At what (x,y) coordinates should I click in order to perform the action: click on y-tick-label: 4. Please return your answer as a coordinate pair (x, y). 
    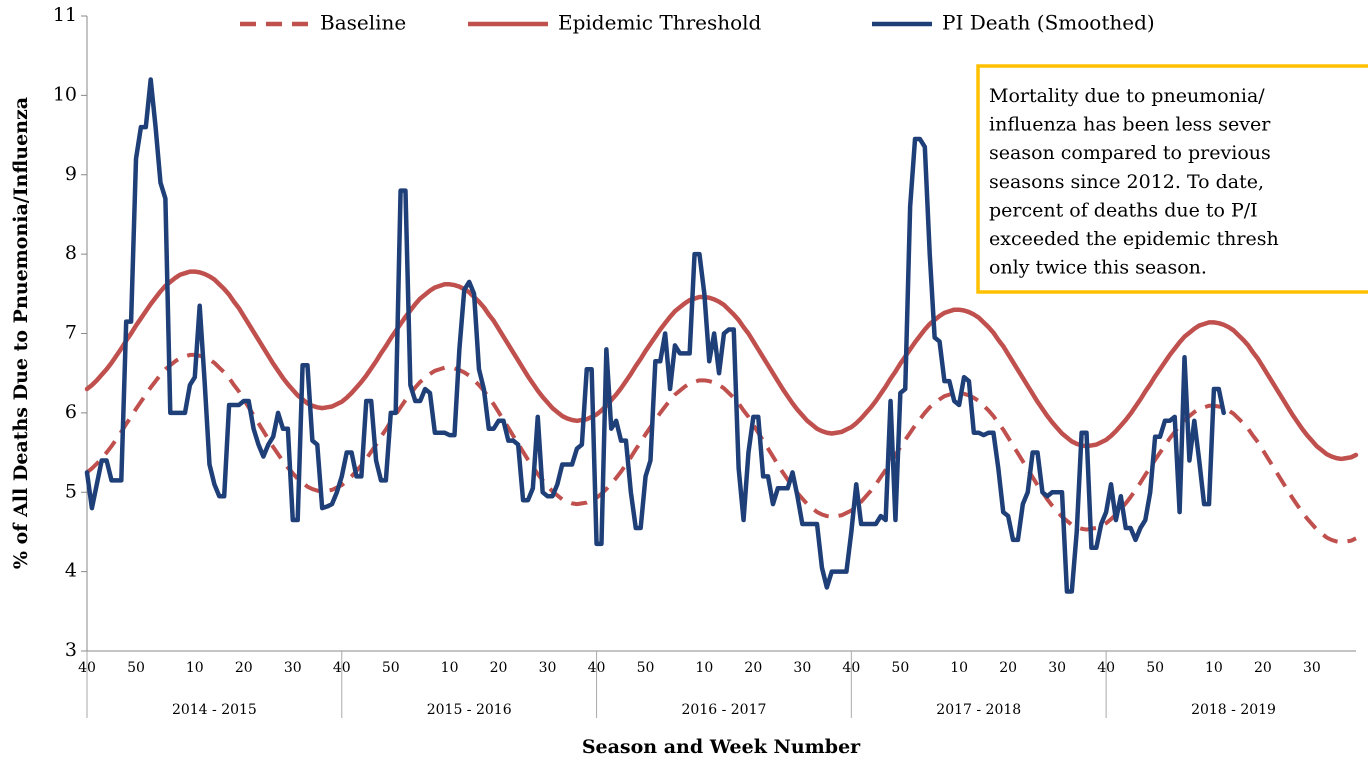
    Looking at the image, I should click on (71, 571).